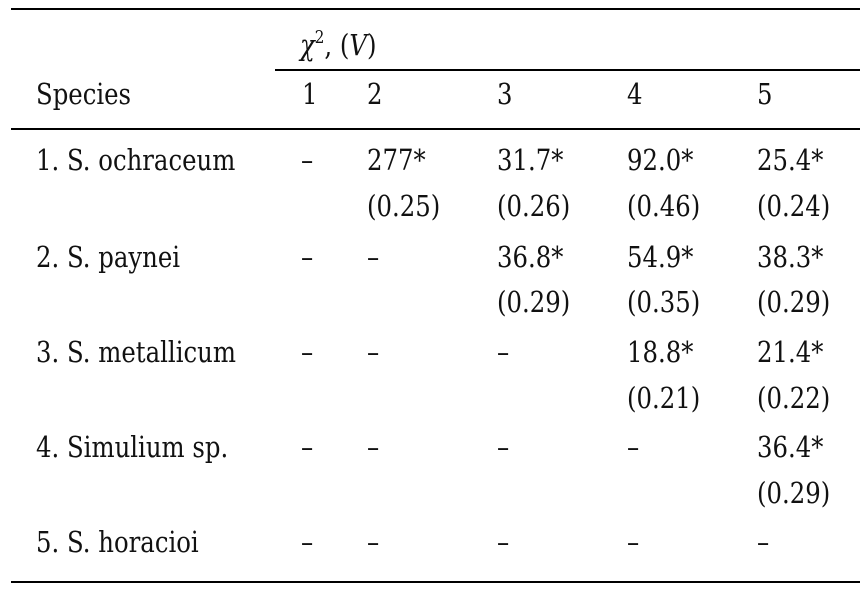 The height and width of the screenshot is (589, 860). What do you see at coordinates (435, 582) in the screenshot?
I see `bottom-rule` at bounding box center [435, 582].